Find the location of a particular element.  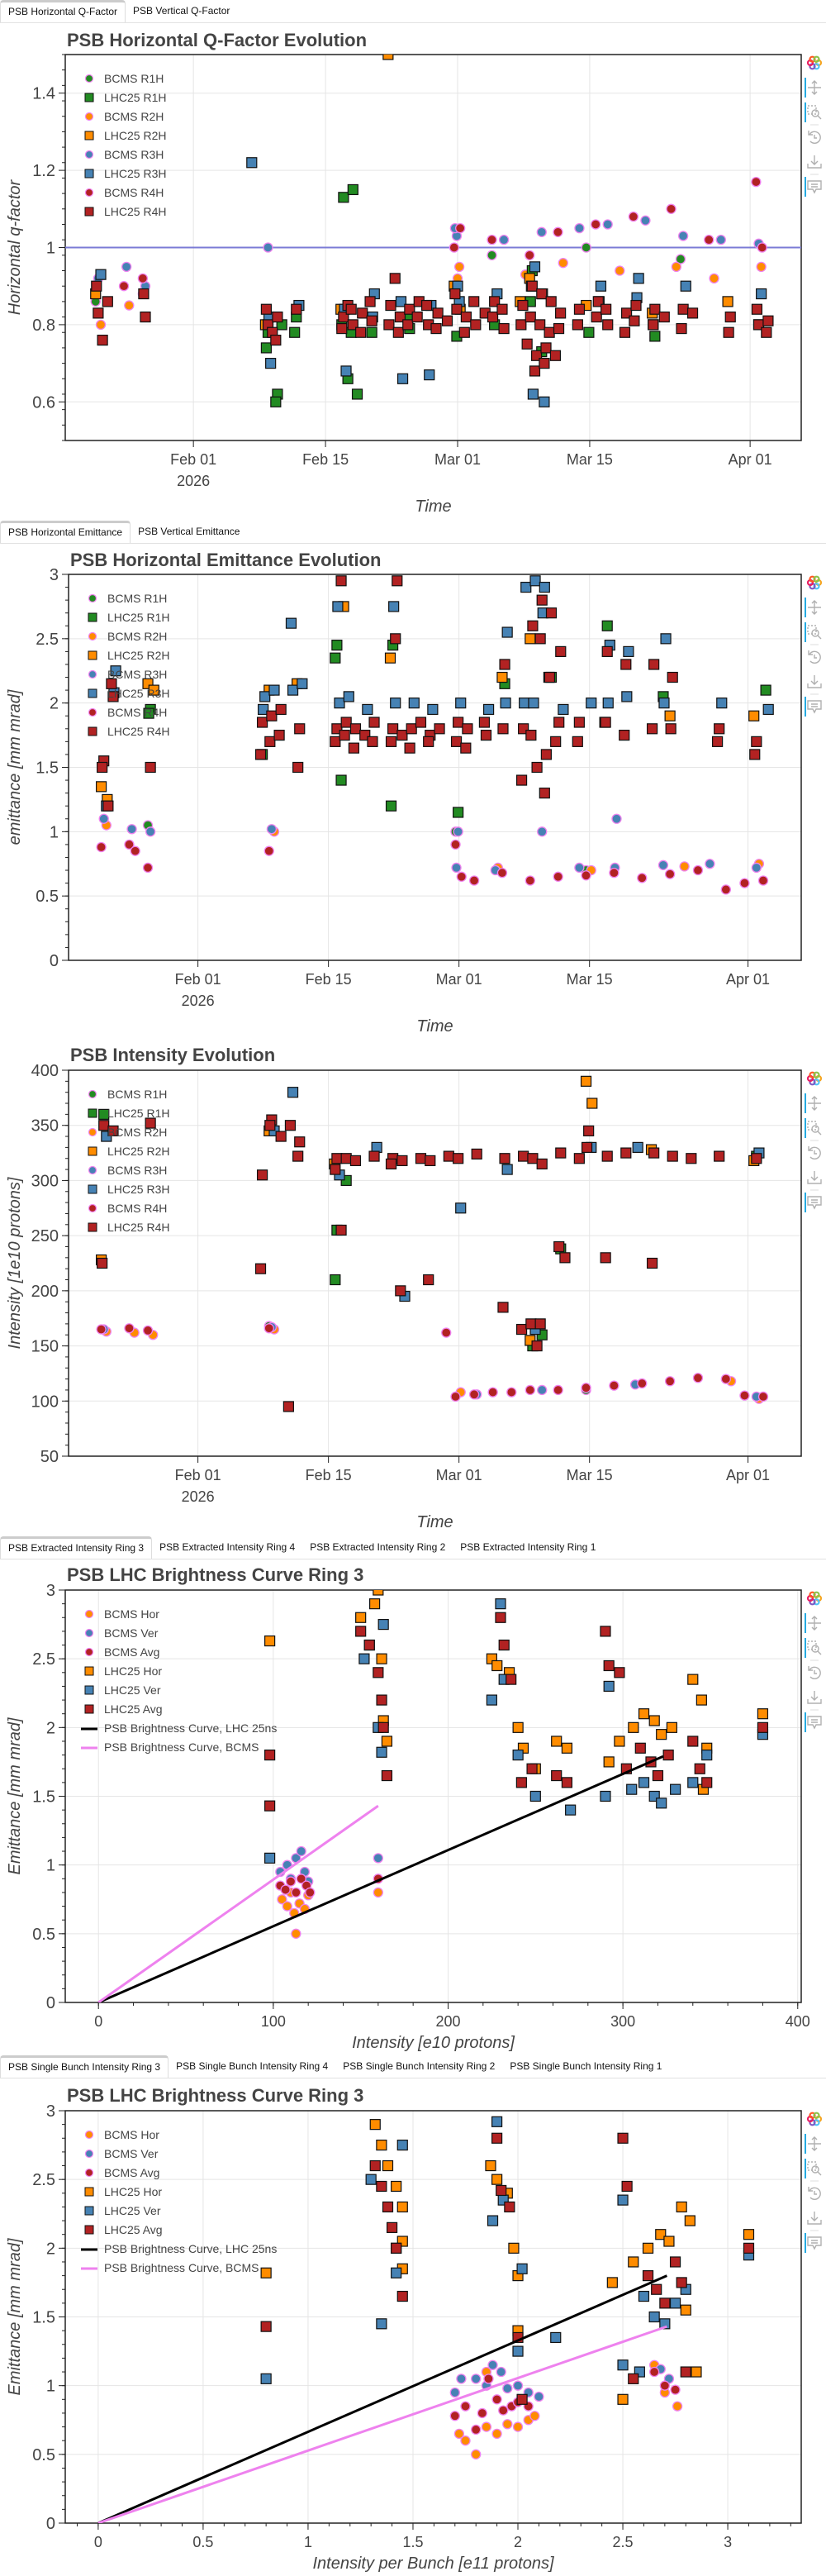

tab-psb-single-bunch-intensity-ring-4: PSB Single Bunch Intensity Ring 4 is located at coordinates (252, 2066).